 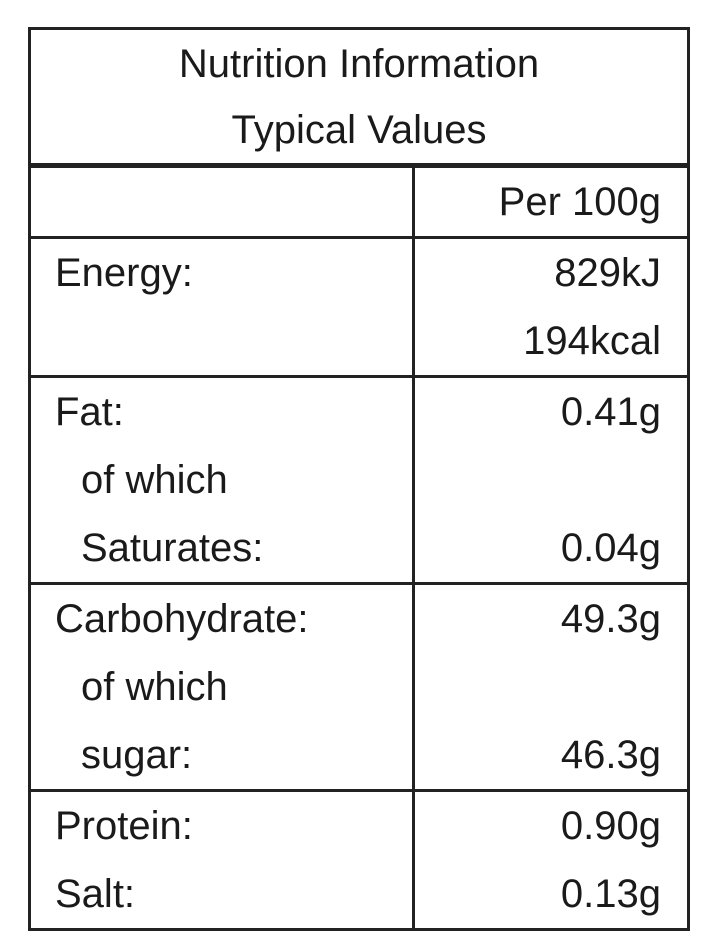 What do you see at coordinates (223, 619) in the screenshot?
I see `nutrient-label: Carbohydrate:` at bounding box center [223, 619].